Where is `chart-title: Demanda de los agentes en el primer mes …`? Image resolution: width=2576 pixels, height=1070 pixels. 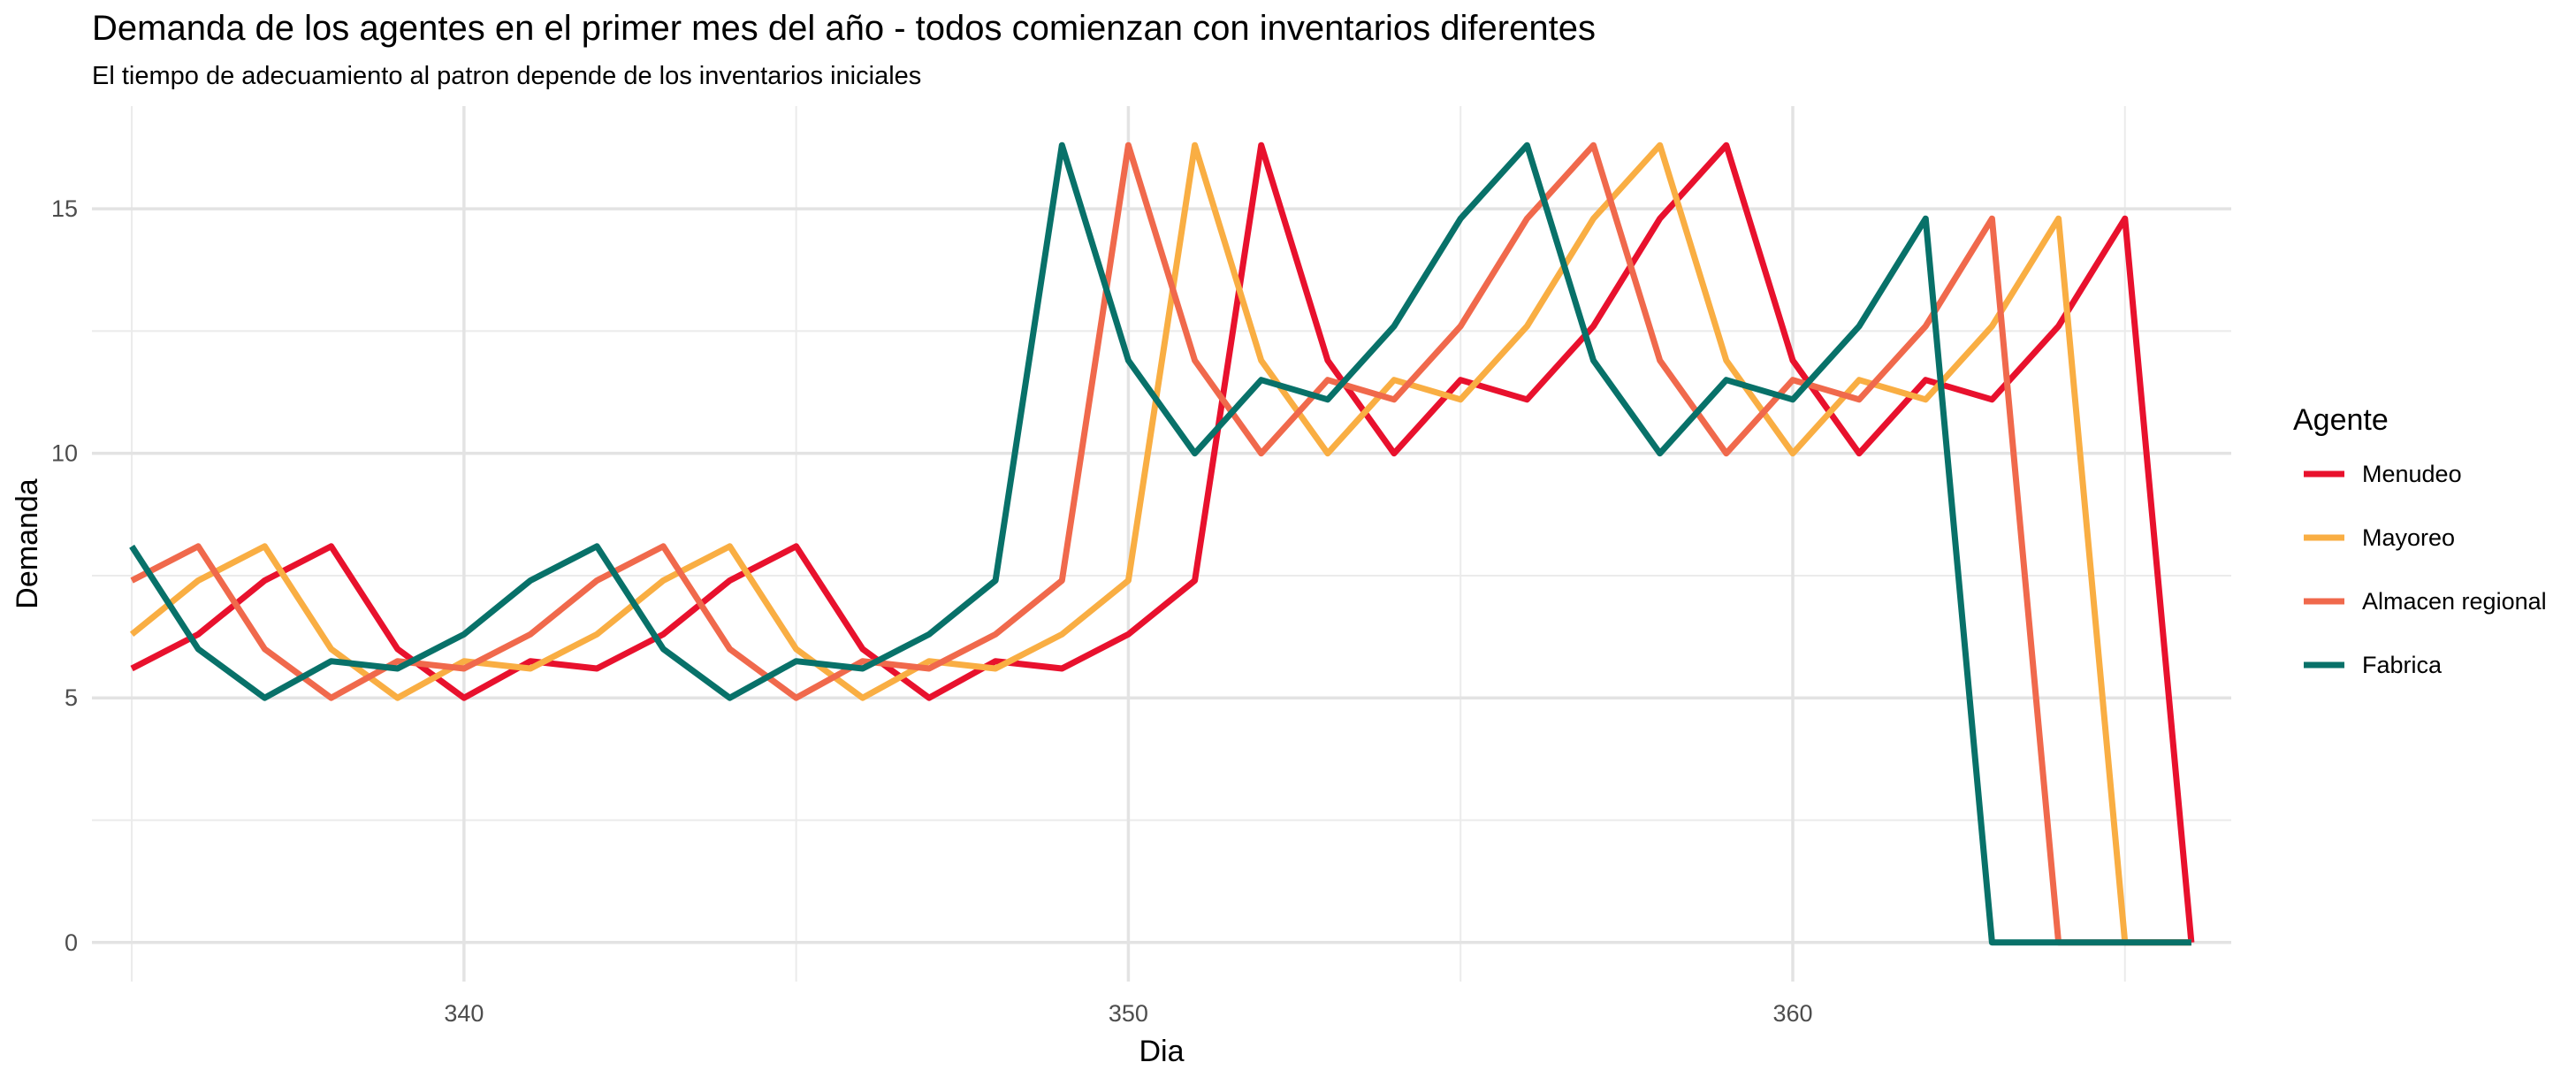
chart-title: Demanda de los agentes en el primer mes … is located at coordinates (844, 29).